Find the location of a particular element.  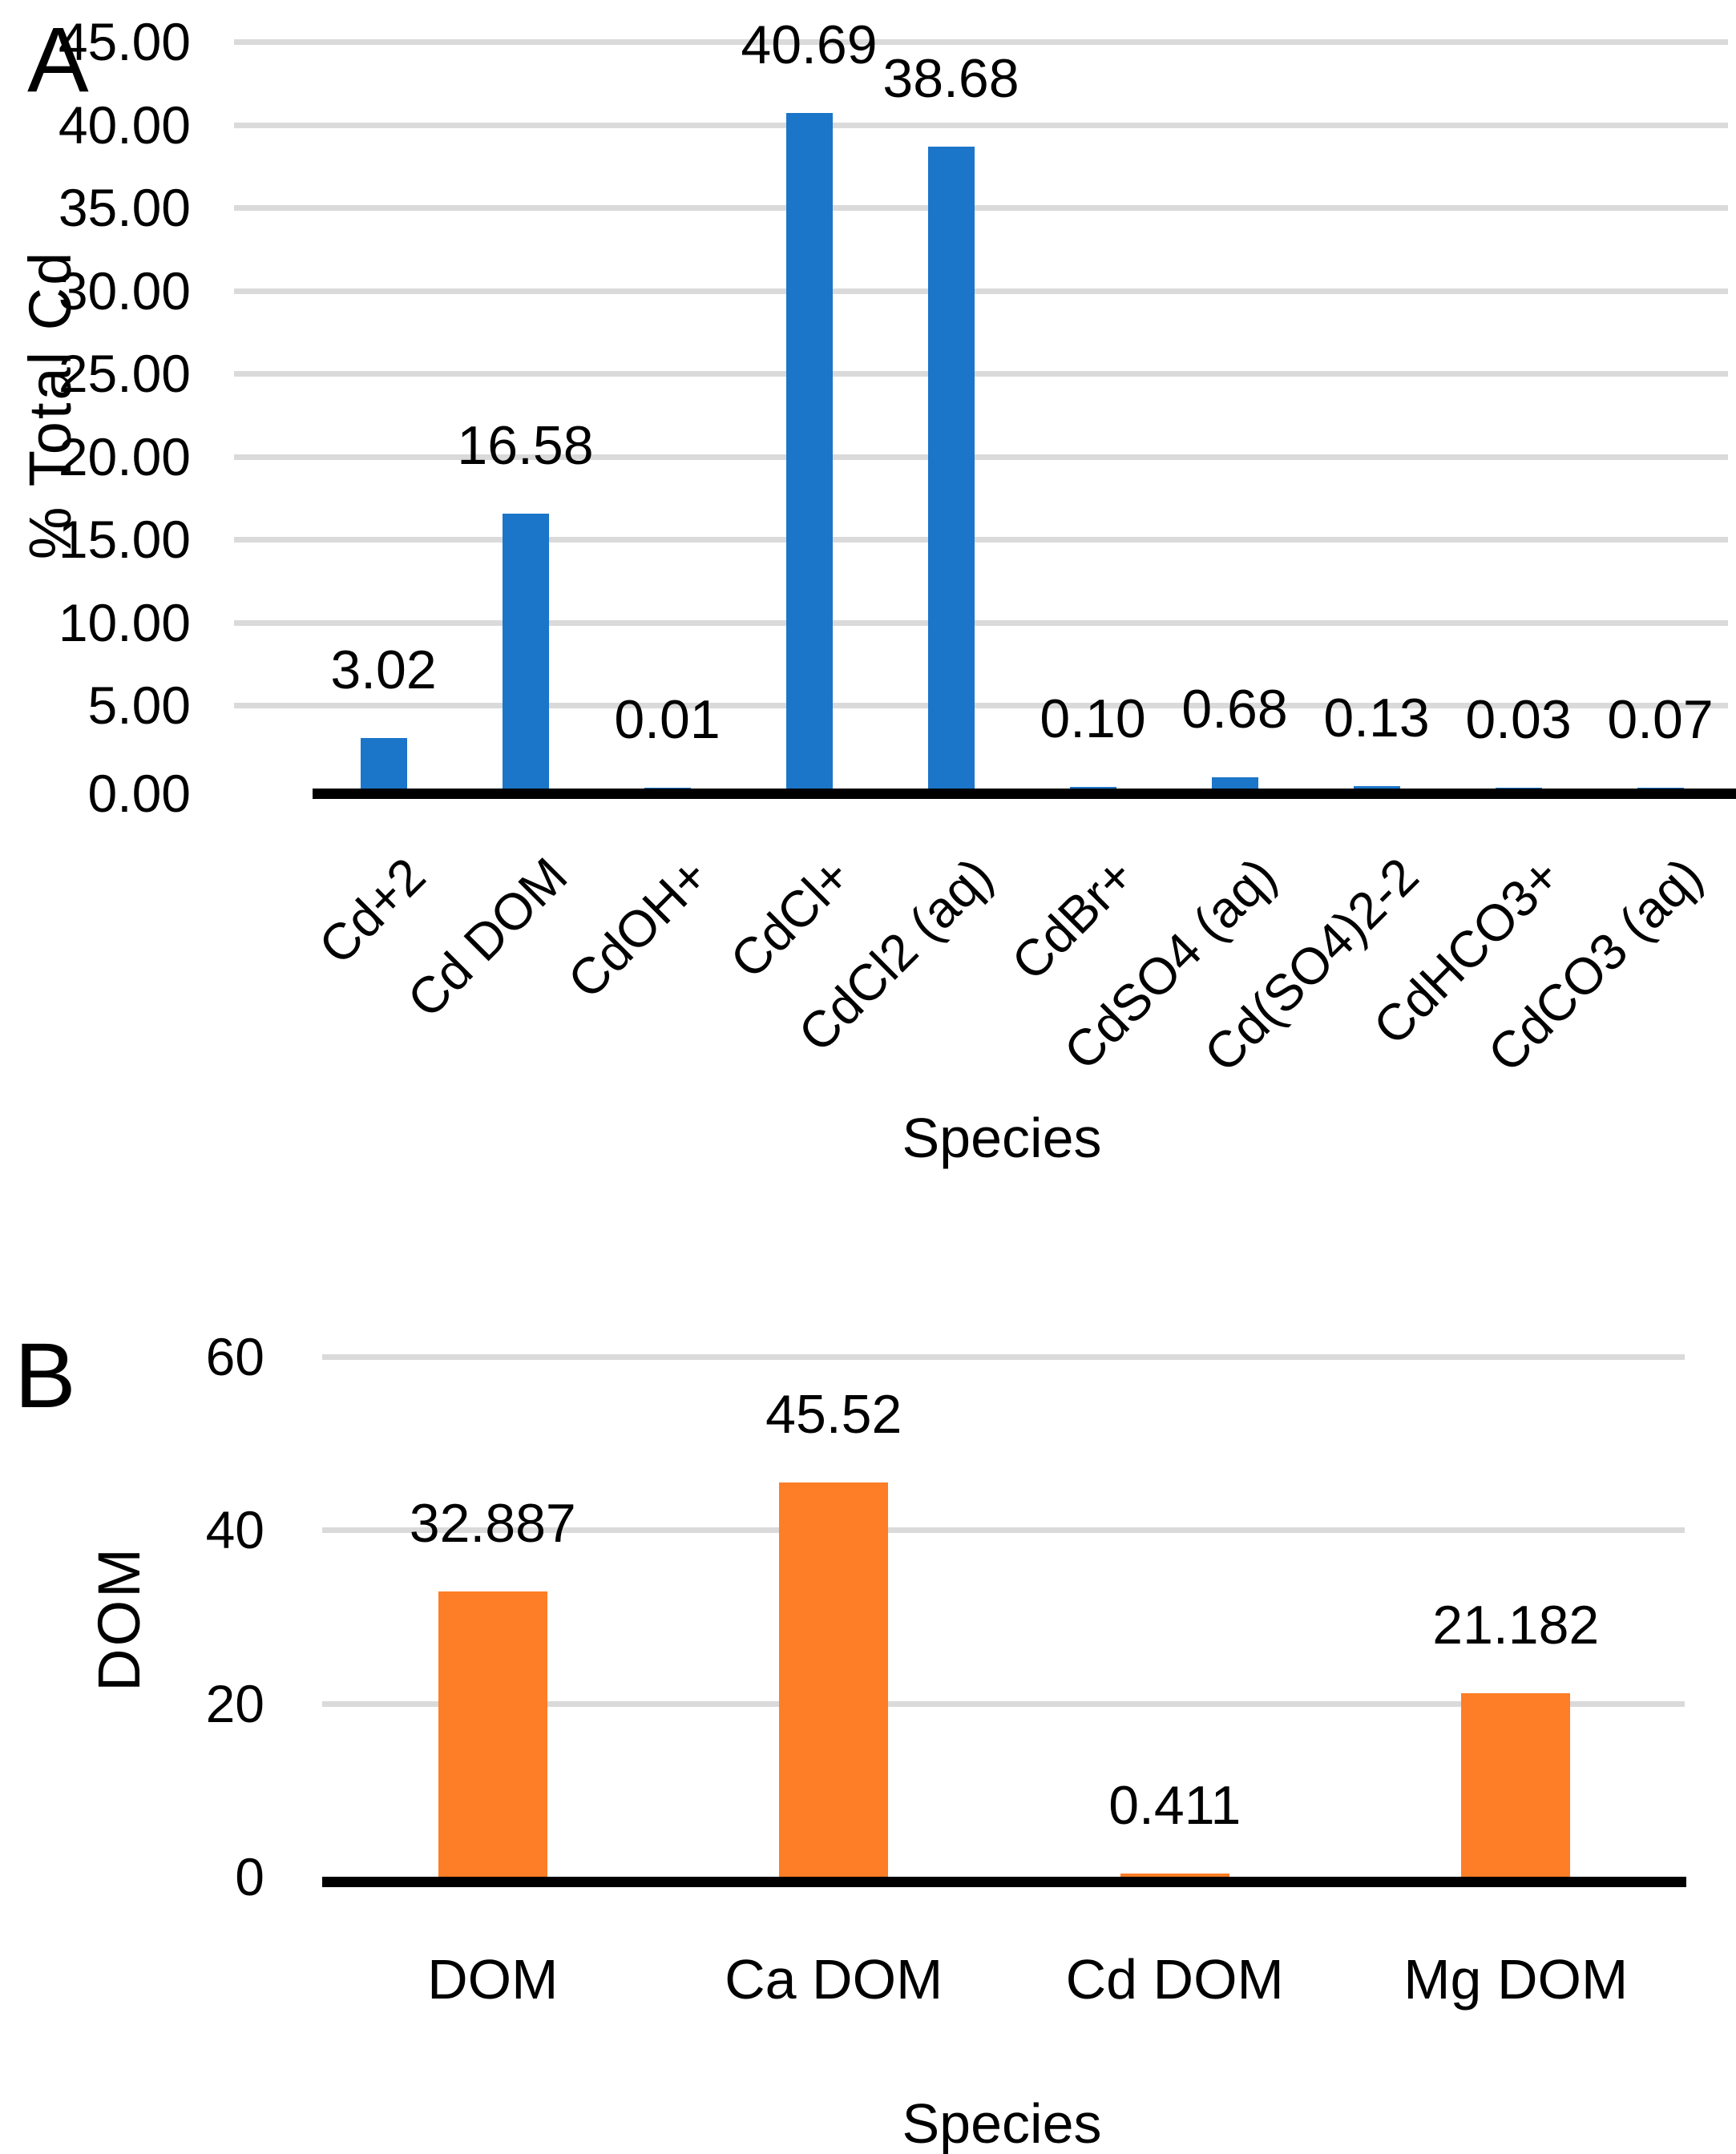

gridline-y25 is located at coordinates (981, 374).